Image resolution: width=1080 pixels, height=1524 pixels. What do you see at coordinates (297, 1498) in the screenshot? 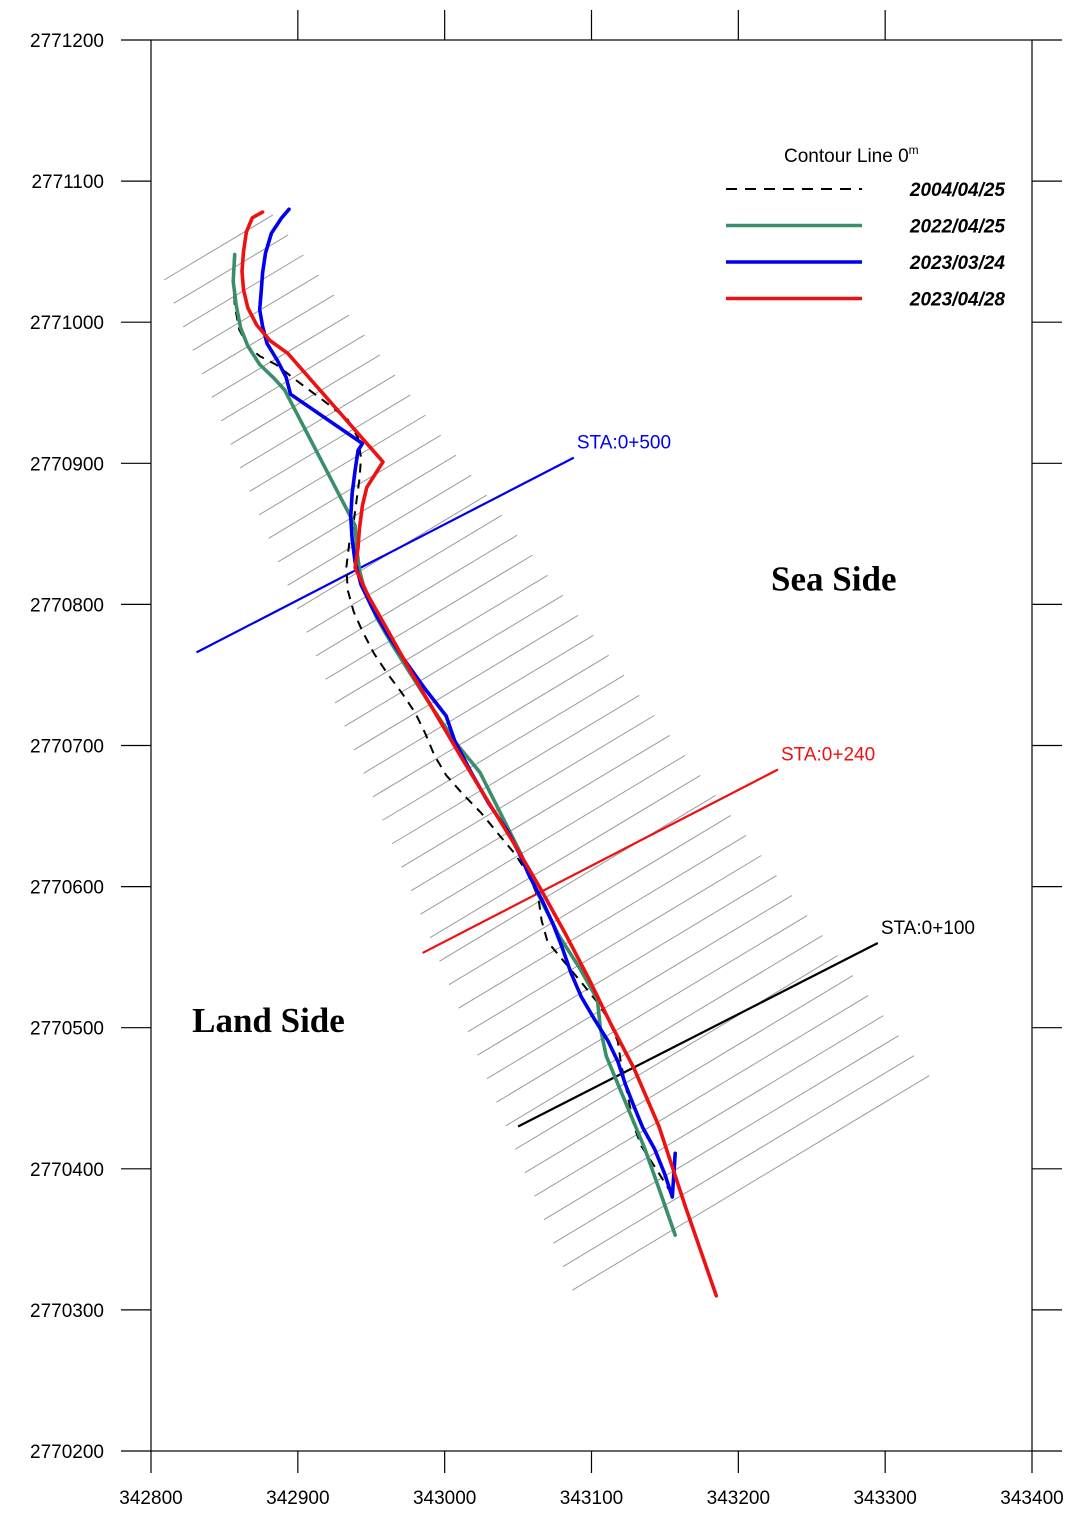
I see `x-tick-label: 342900` at bounding box center [297, 1498].